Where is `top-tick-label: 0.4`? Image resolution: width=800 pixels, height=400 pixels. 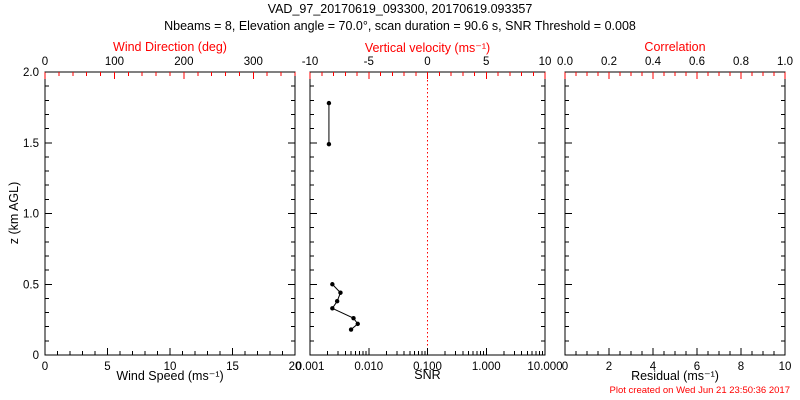 top-tick-label: 0.4 is located at coordinates (653, 62).